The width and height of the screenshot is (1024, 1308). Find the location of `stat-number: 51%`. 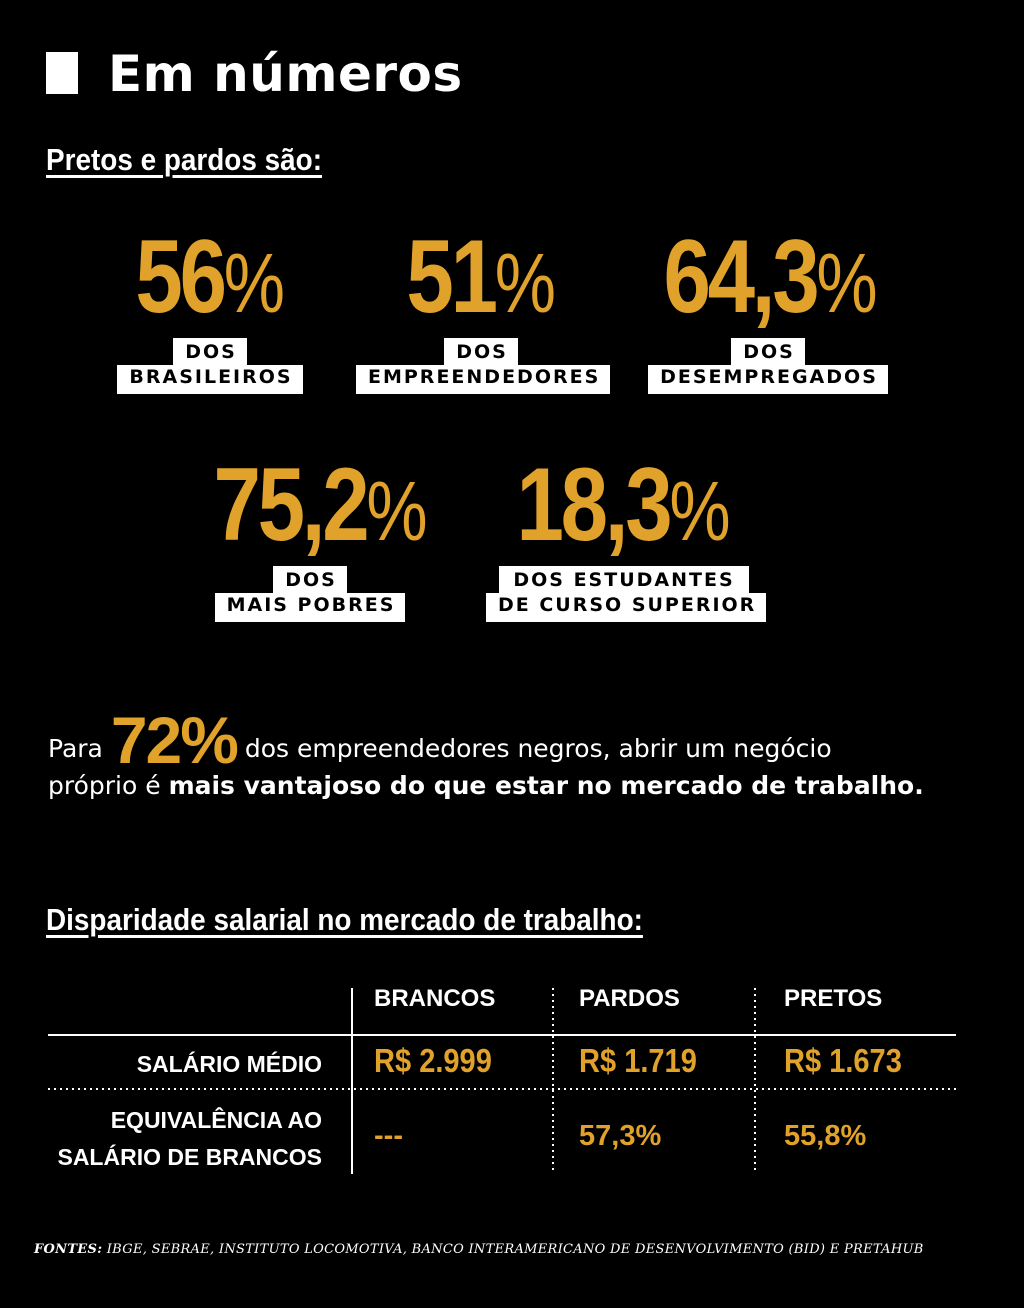

stat-number: 51% is located at coordinates (481, 277).